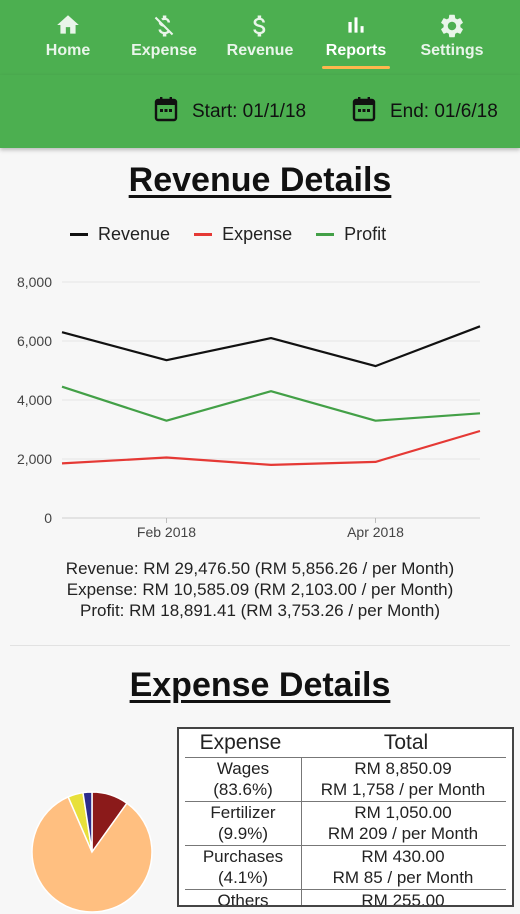 The width and height of the screenshot is (520, 914). What do you see at coordinates (356, 67) in the screenshot?
I see `active-tab-indicator` at bounding box center [356, 67].